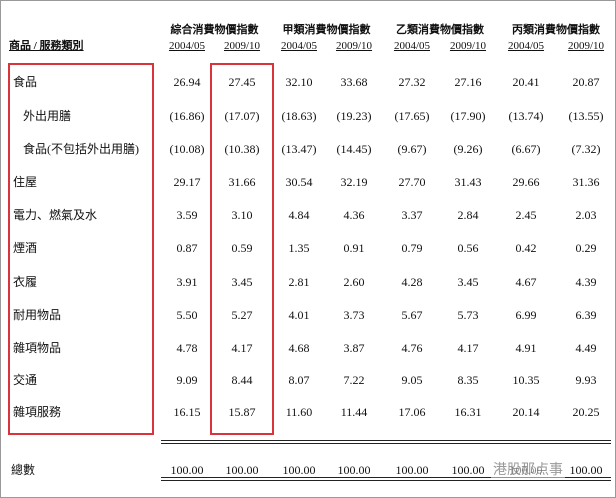 The height and width of the screenshot is (498, 616). I want to click on cell: 5.50, so click(187, 315).